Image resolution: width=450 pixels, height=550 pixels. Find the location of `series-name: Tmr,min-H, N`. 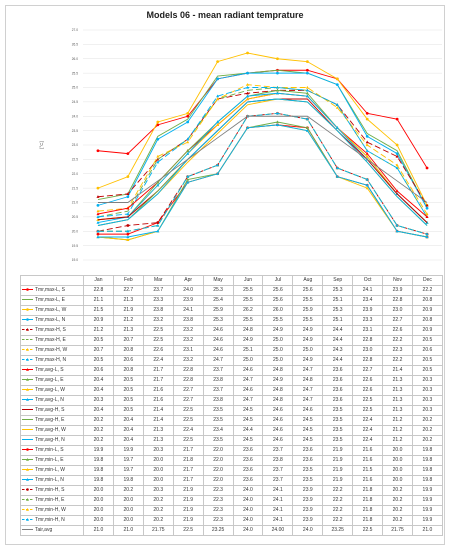

series-name: Tmr,min-H, N is located at coordinates (50, 520).